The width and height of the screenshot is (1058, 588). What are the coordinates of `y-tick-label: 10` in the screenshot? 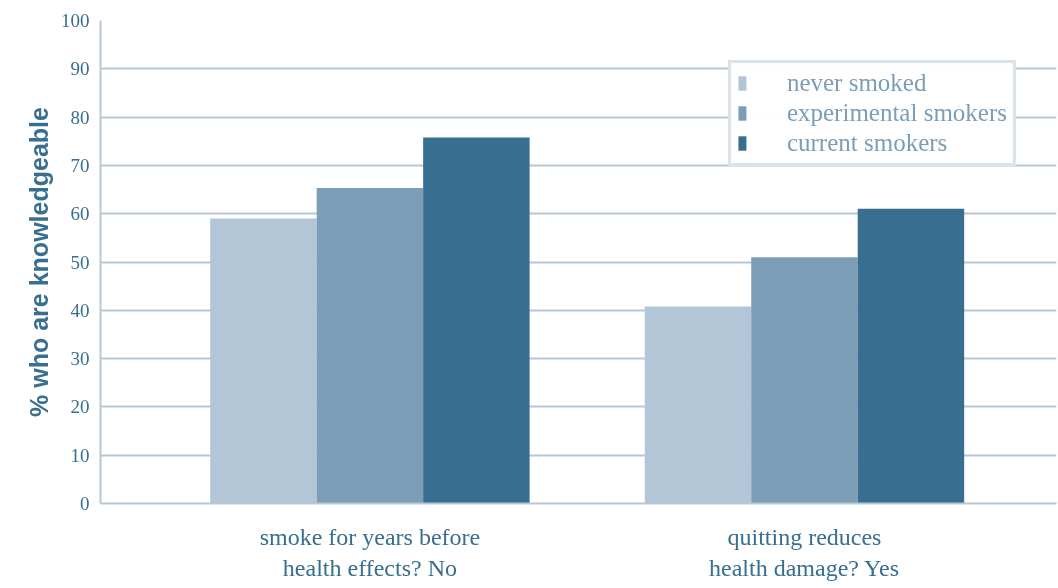 It's located at (80, 455).